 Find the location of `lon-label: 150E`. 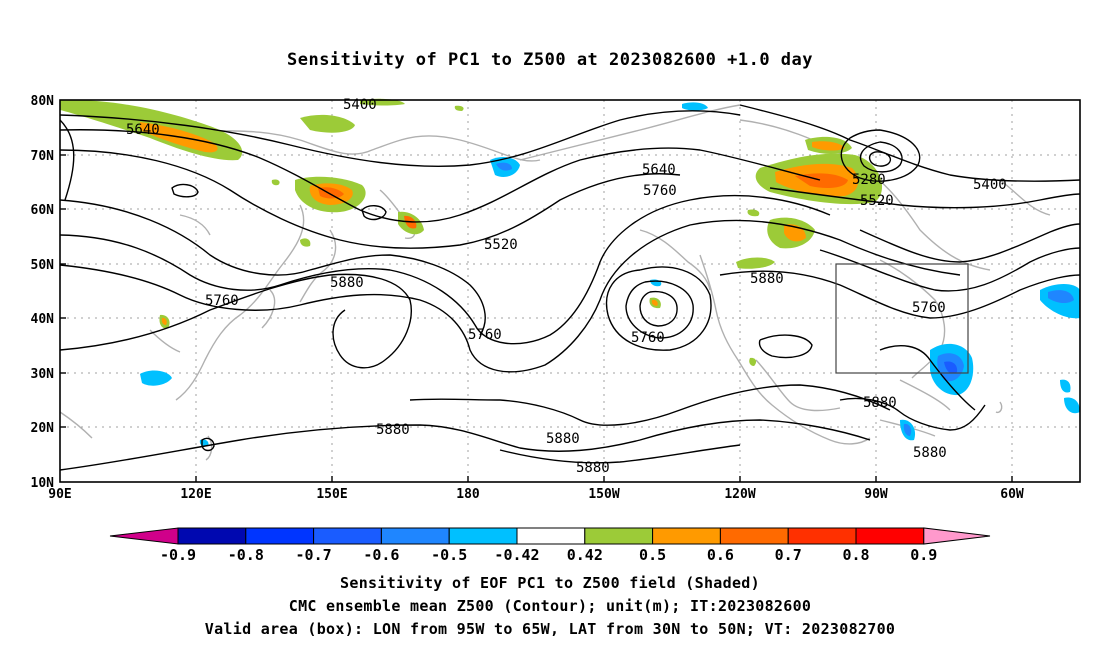

lon-label: 150E is located at coordinates (331, 494).